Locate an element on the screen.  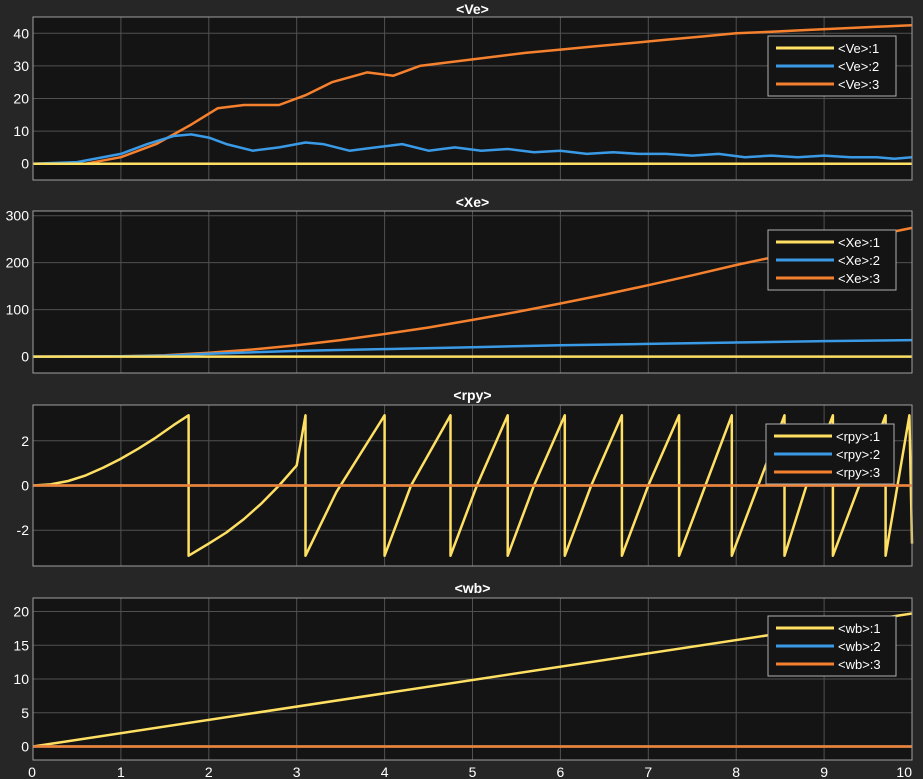
y-tick-label: 200 is located at coordinates (18, 263).